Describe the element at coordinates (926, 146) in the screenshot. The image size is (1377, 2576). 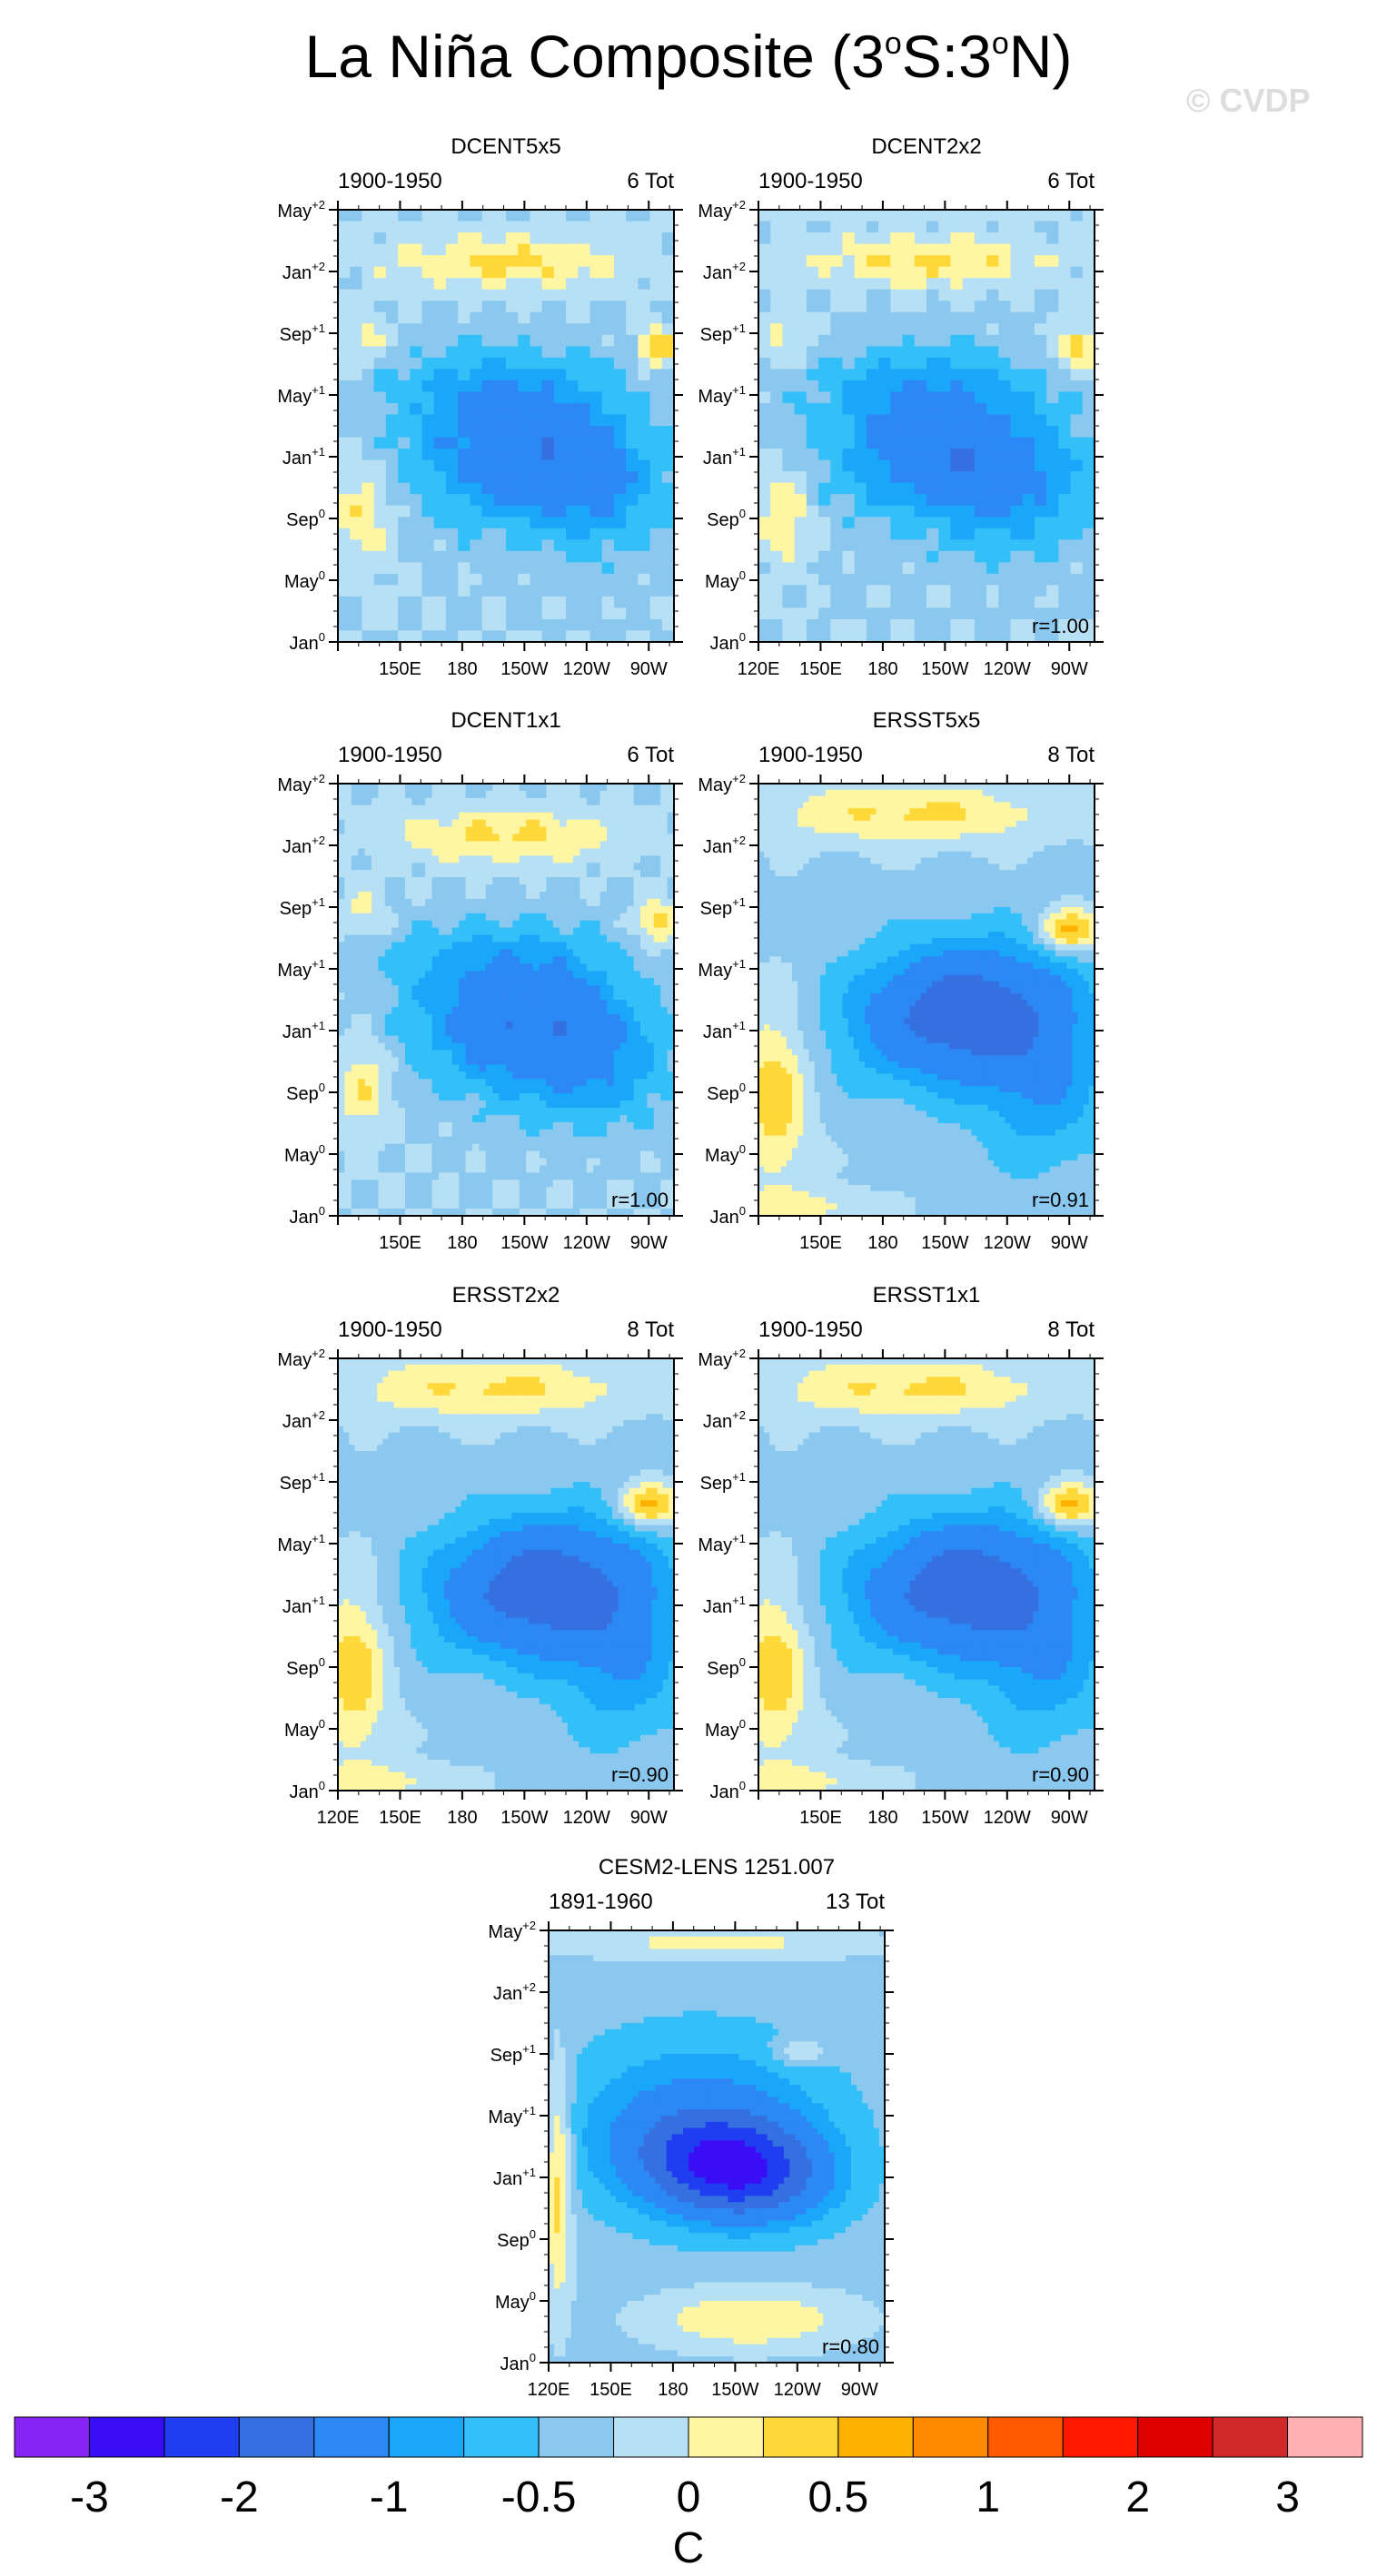
I see `panel-title: DCENT2x2` at that location.